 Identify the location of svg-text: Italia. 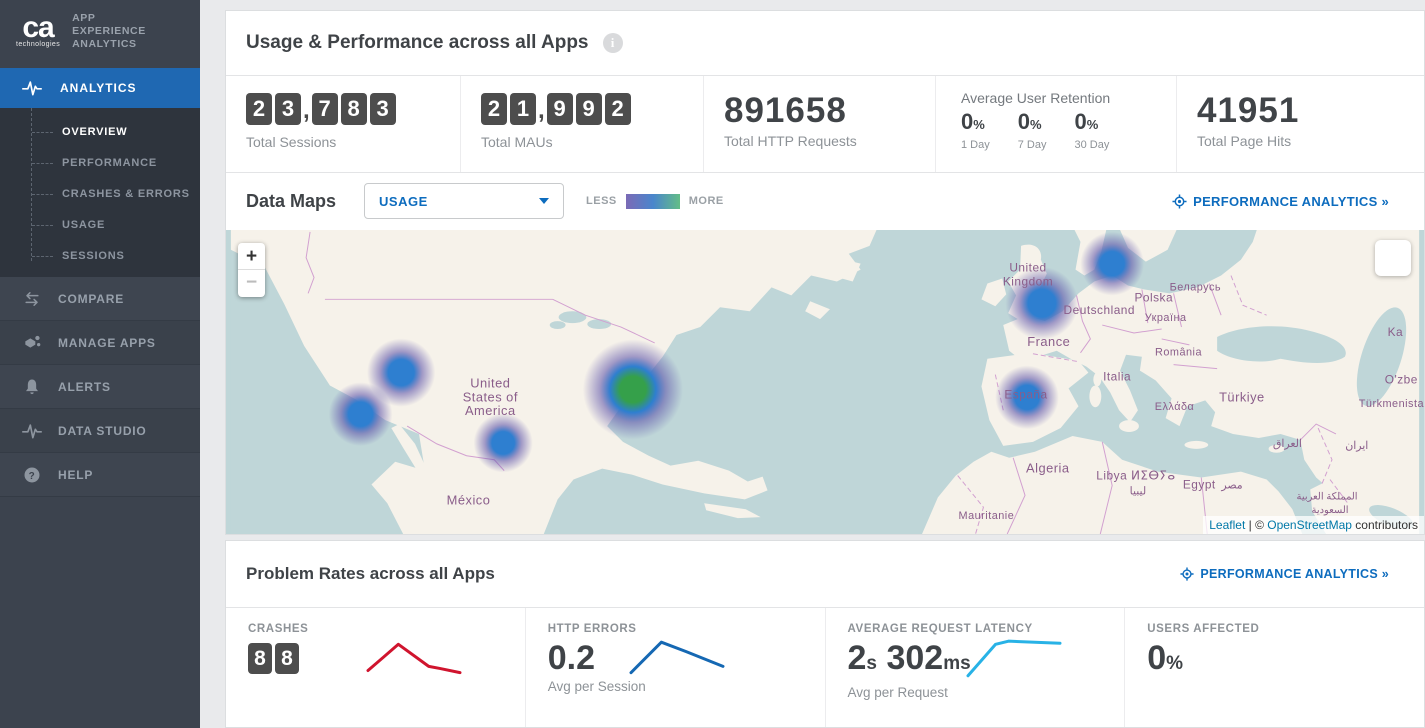
(1117, 377).